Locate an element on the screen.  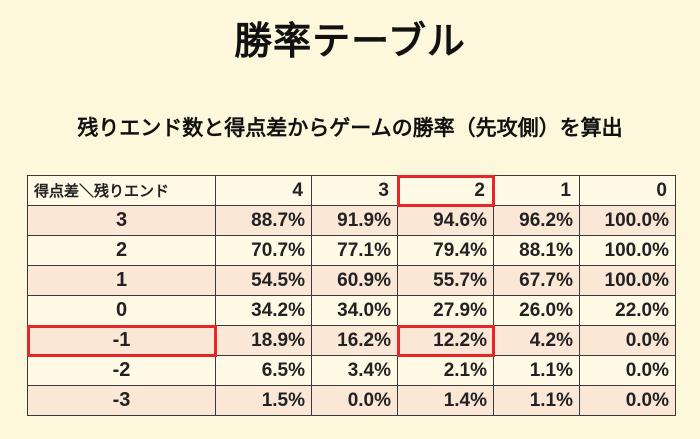
table-row: 1 54.5% 60.9% 55.7% 67.7% 100.0% is located at coordinates (351, 280).